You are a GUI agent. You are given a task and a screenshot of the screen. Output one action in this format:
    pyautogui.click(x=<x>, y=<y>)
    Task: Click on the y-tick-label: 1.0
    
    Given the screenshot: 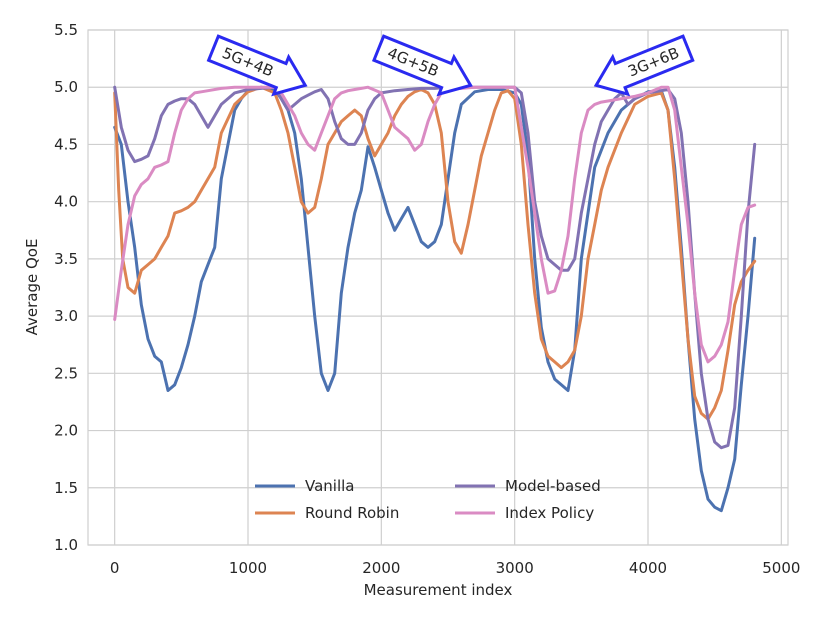 What is the action you would take?
    pyautogui.click(x=66, y=545)
    